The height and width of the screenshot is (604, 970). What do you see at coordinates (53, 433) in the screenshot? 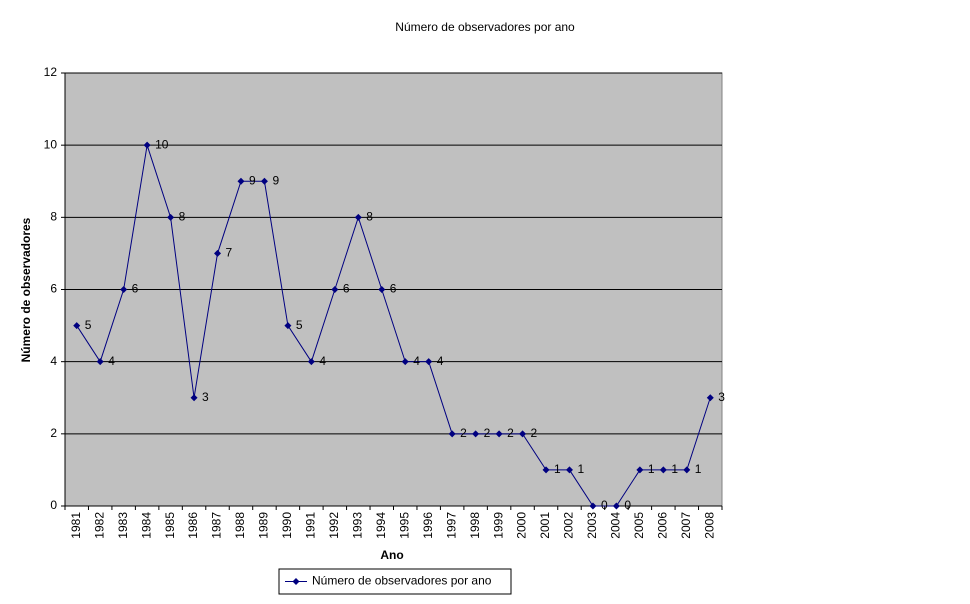
I see `y-tick-label: 2` at bounding box center [53, 433].